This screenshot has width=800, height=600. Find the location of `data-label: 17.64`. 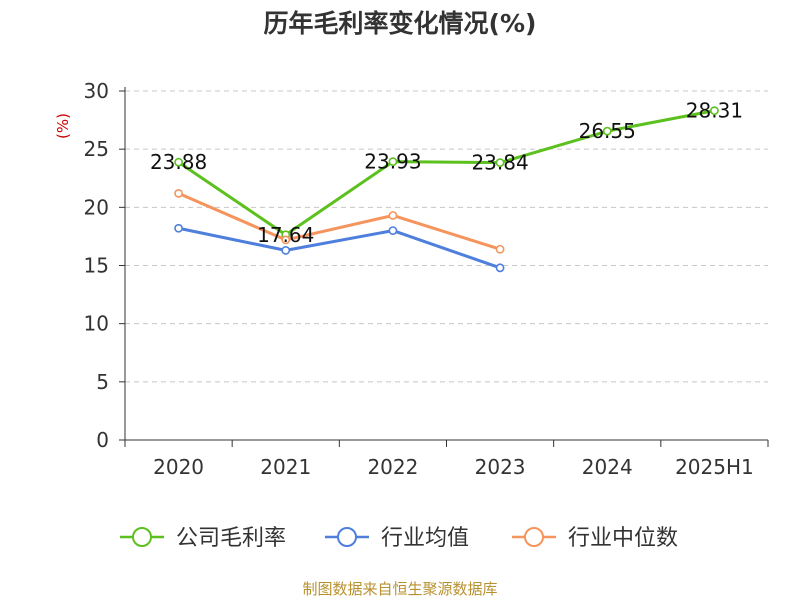

data-label: 17.64 is located at coordinates (285, 235).